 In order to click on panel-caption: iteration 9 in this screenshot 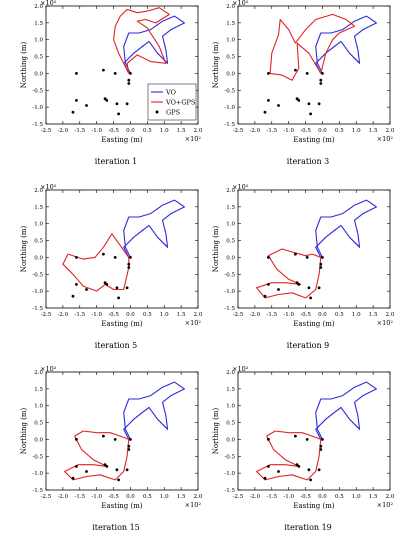, I will do `click(308, 345)`.